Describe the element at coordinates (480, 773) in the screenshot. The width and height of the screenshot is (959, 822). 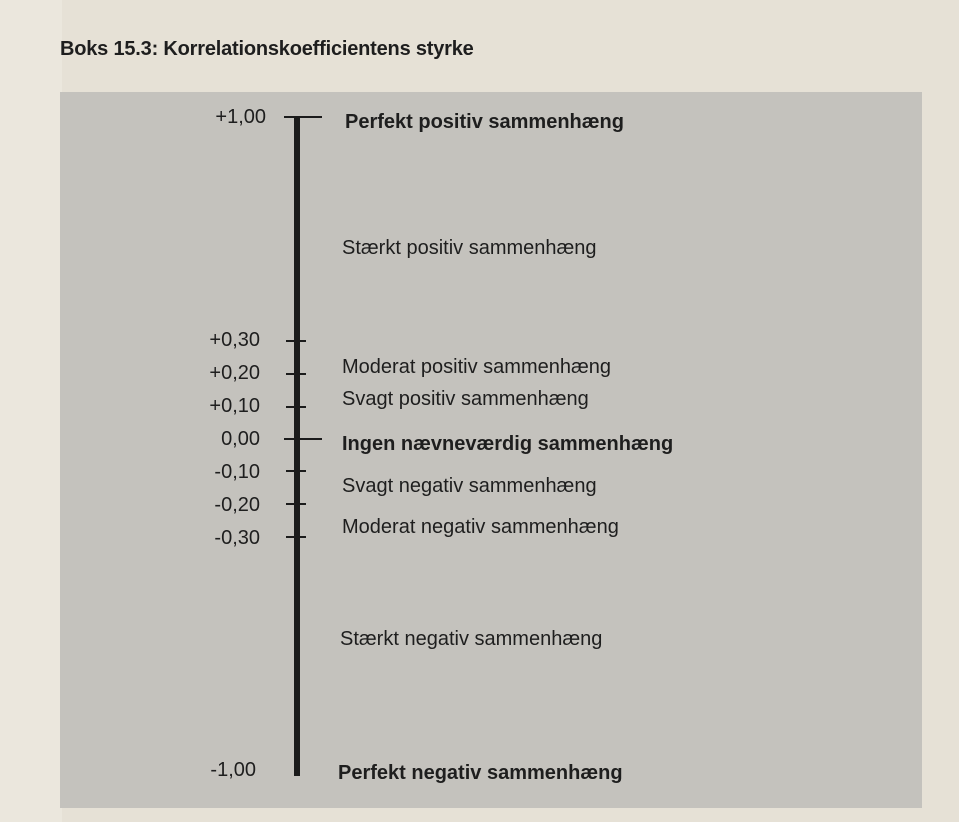
I see `label-perfect-negative: Perfekt negativ sammenhæng` at that location.